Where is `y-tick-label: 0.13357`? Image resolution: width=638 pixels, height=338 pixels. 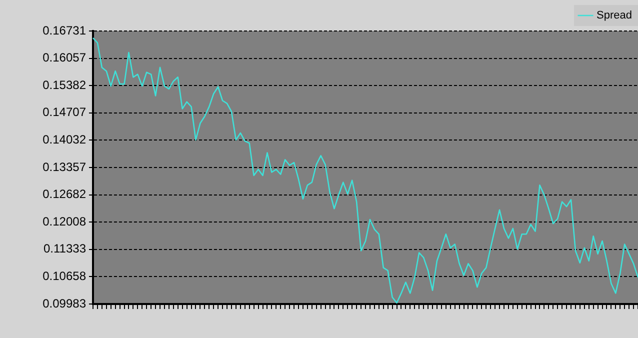 y-tick-label: 0.13357 is located at coordinates (64, 167).